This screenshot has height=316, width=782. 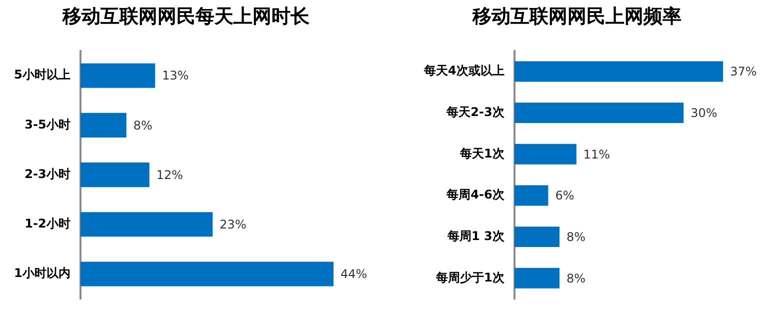 What do you see at coordinates (564, 195) in the screenshot?
I see `data-label: 6%` at bounding box center [564, 195].